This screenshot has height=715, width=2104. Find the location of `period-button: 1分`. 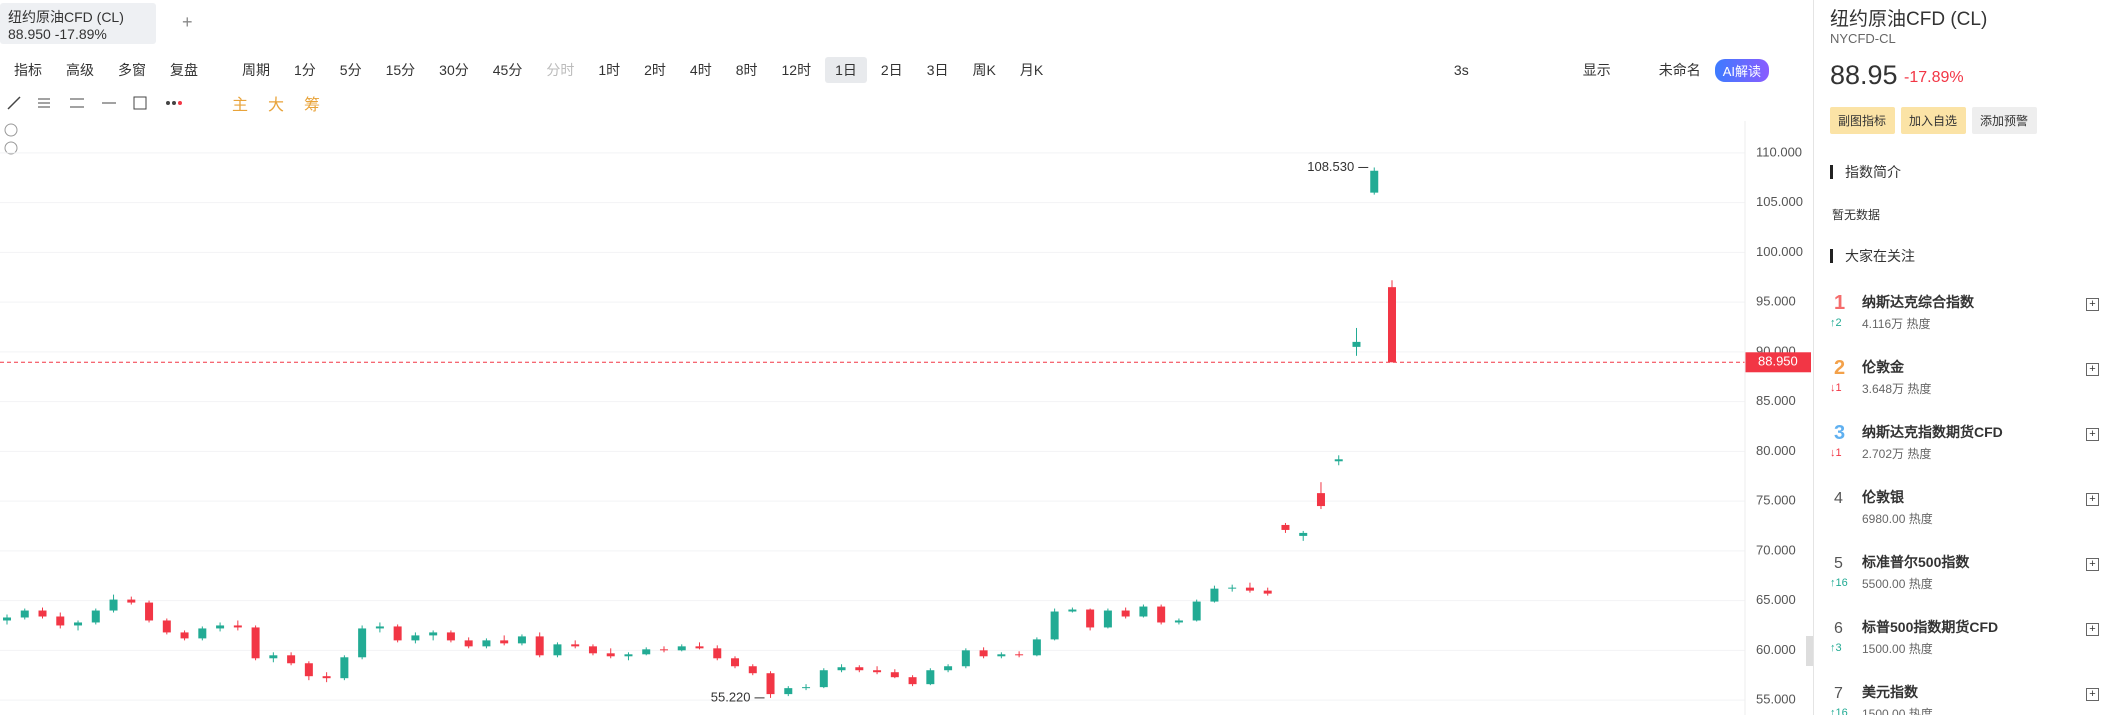

period-button: 1分 is located at coordinates (305, 70).